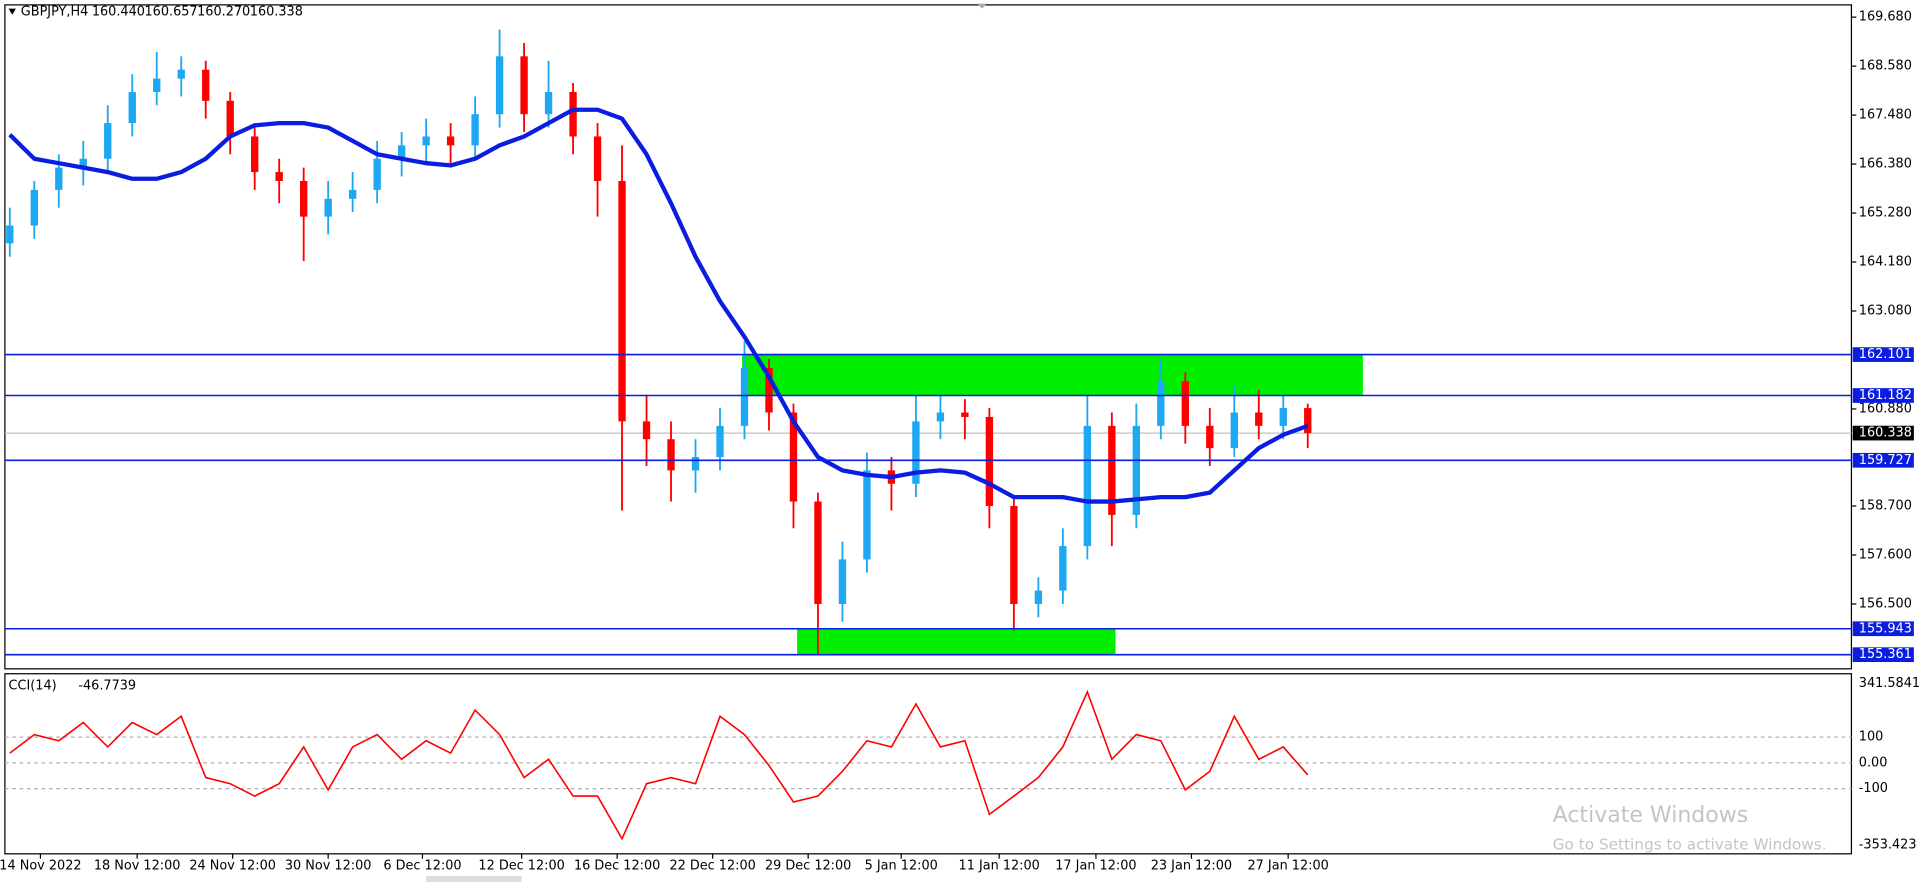  What do you see at coordinates (617, 866) in the screenshot?
I see `x-tick-label: 16 Dec 12:00` at bounding box center [617, 866].